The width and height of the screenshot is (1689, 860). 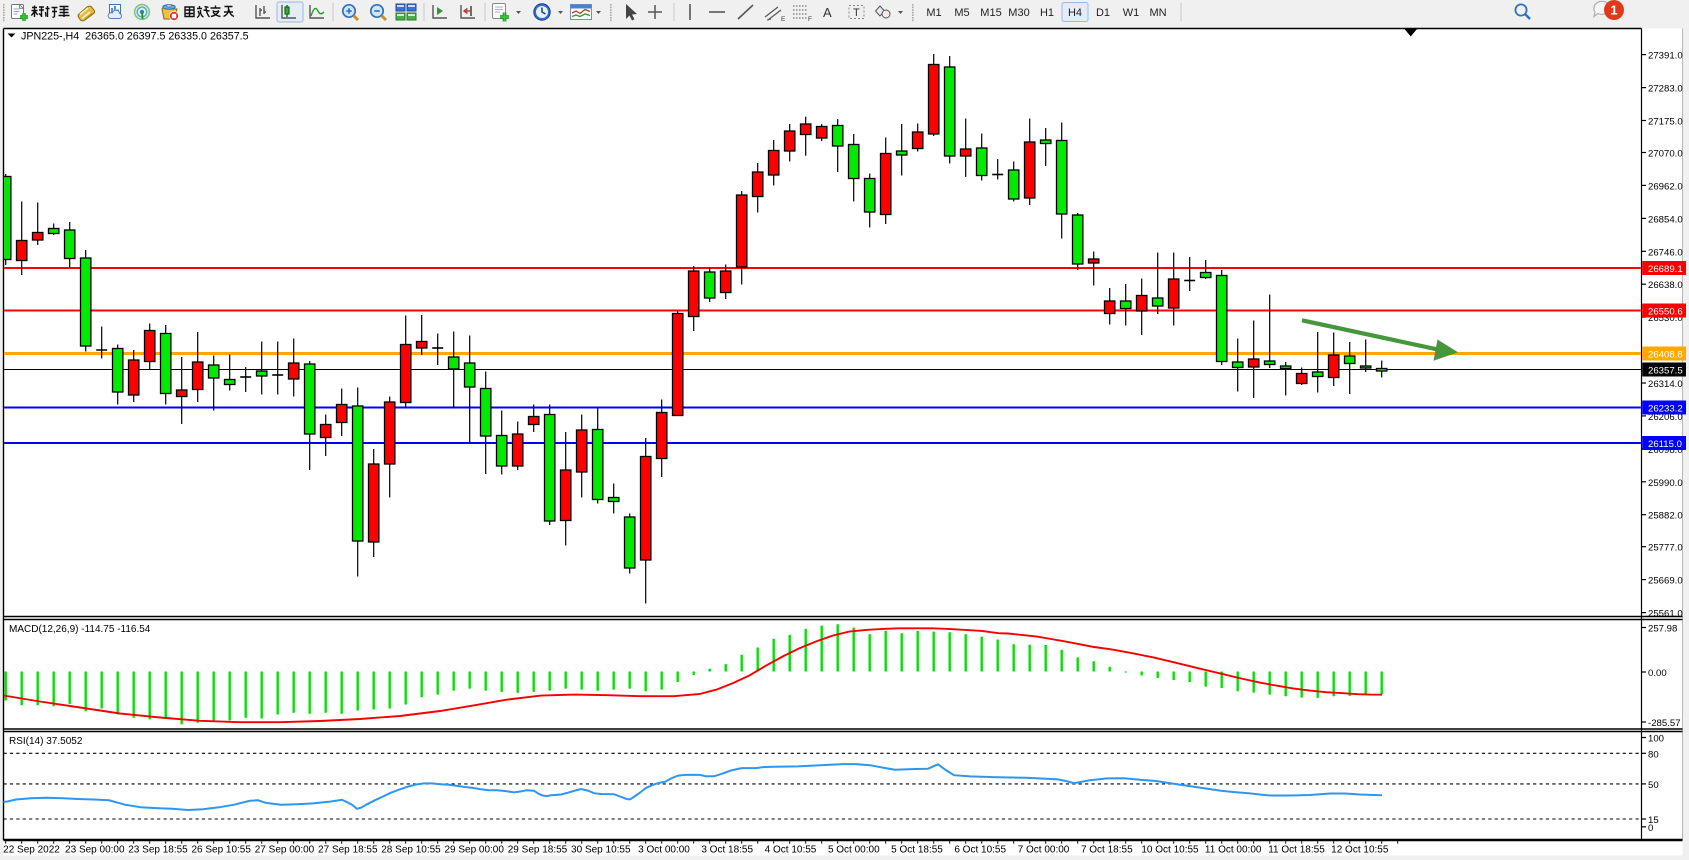 I want to click on svg-text: 27 Sep 18:55, so click(x=348, y=850).